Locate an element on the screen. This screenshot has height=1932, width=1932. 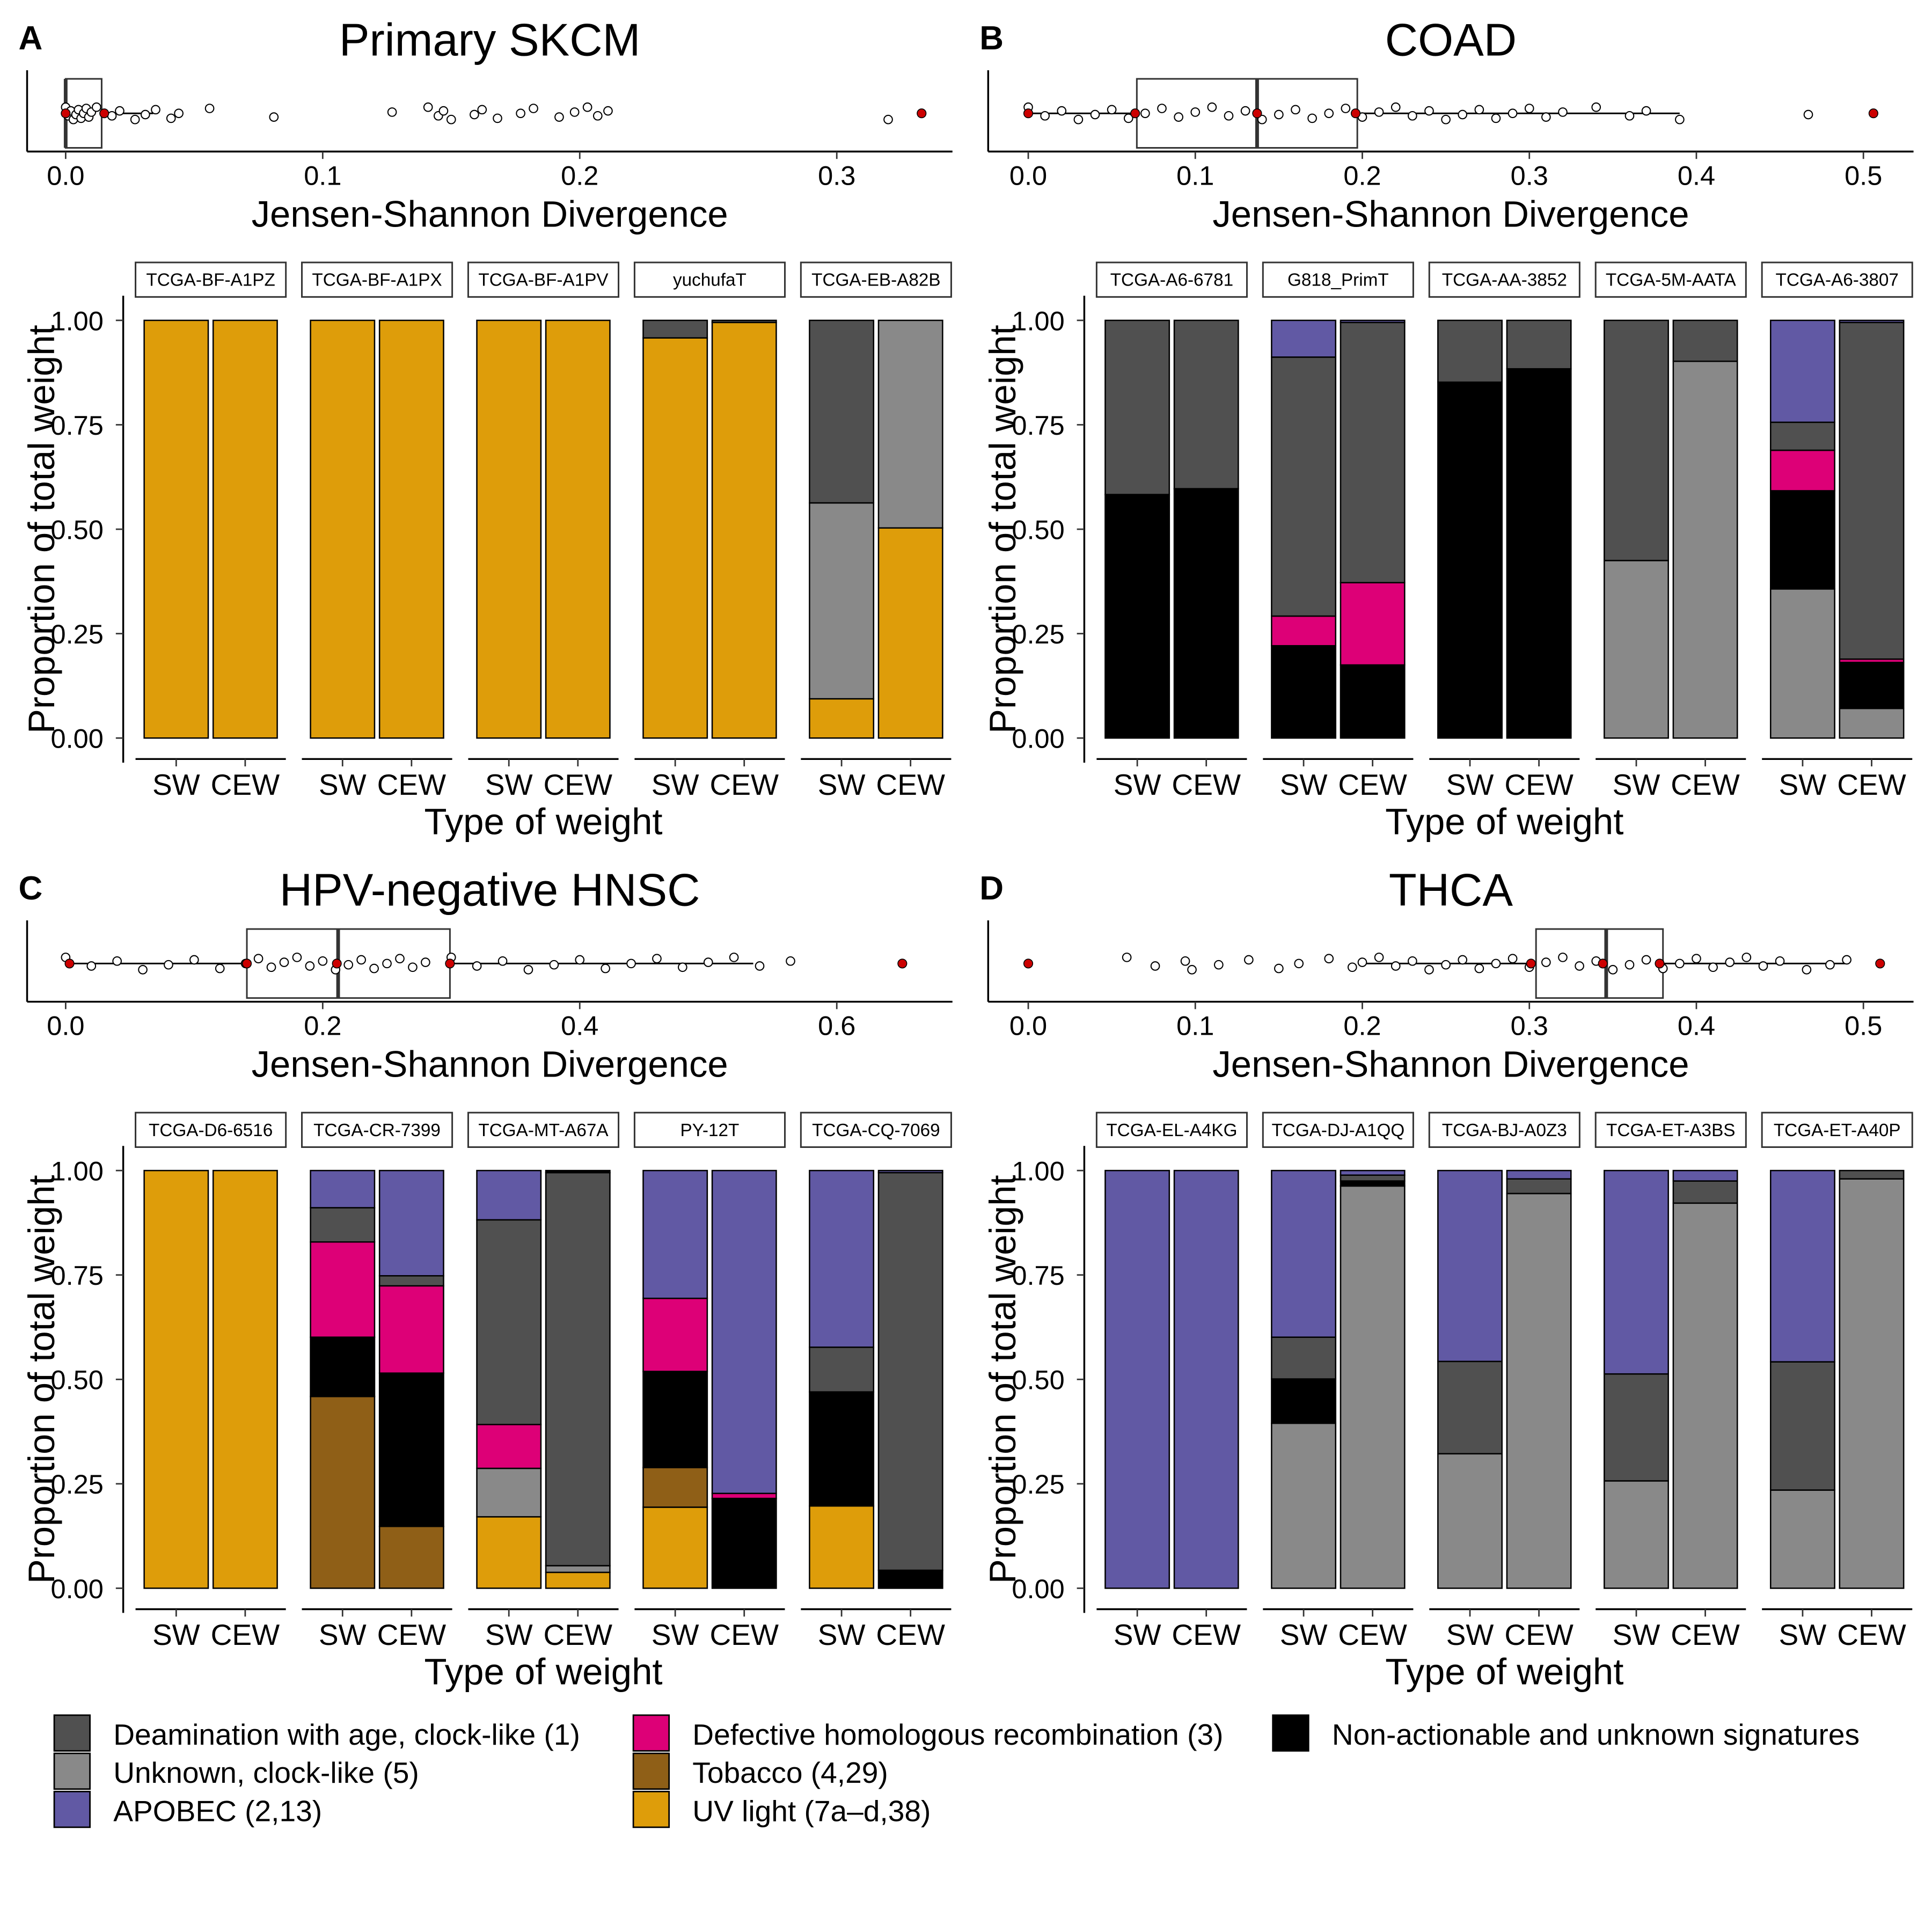
facet-strip-label: PY-12T is located at coordinates (710, 1130).